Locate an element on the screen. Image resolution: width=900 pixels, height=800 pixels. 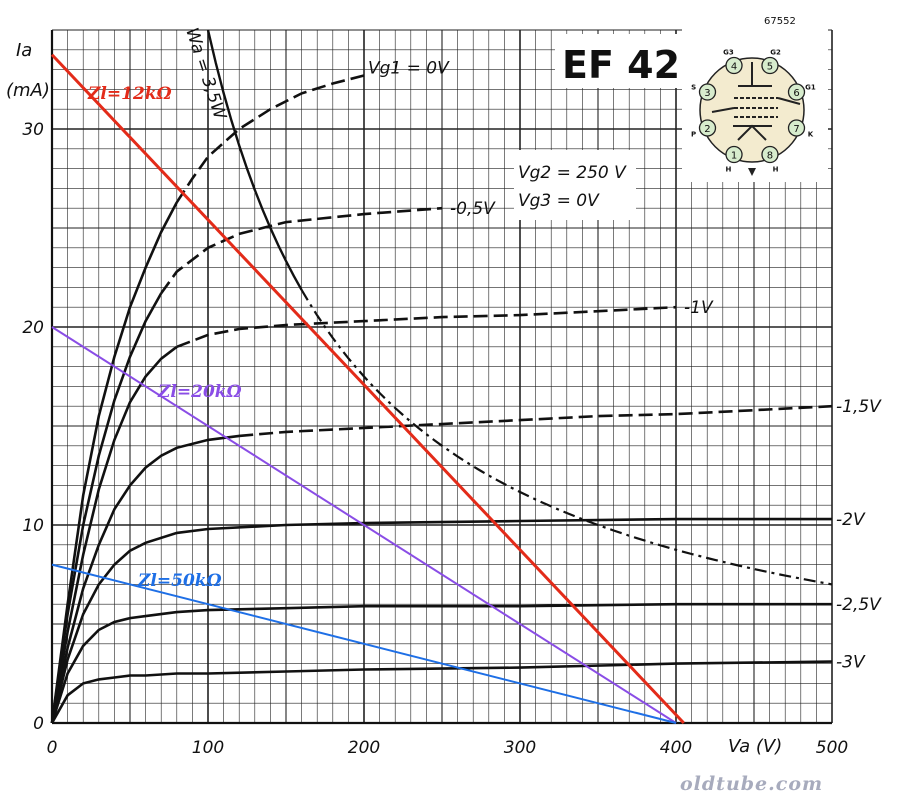
pin-number: 6 is located at coordinates (796, 93).